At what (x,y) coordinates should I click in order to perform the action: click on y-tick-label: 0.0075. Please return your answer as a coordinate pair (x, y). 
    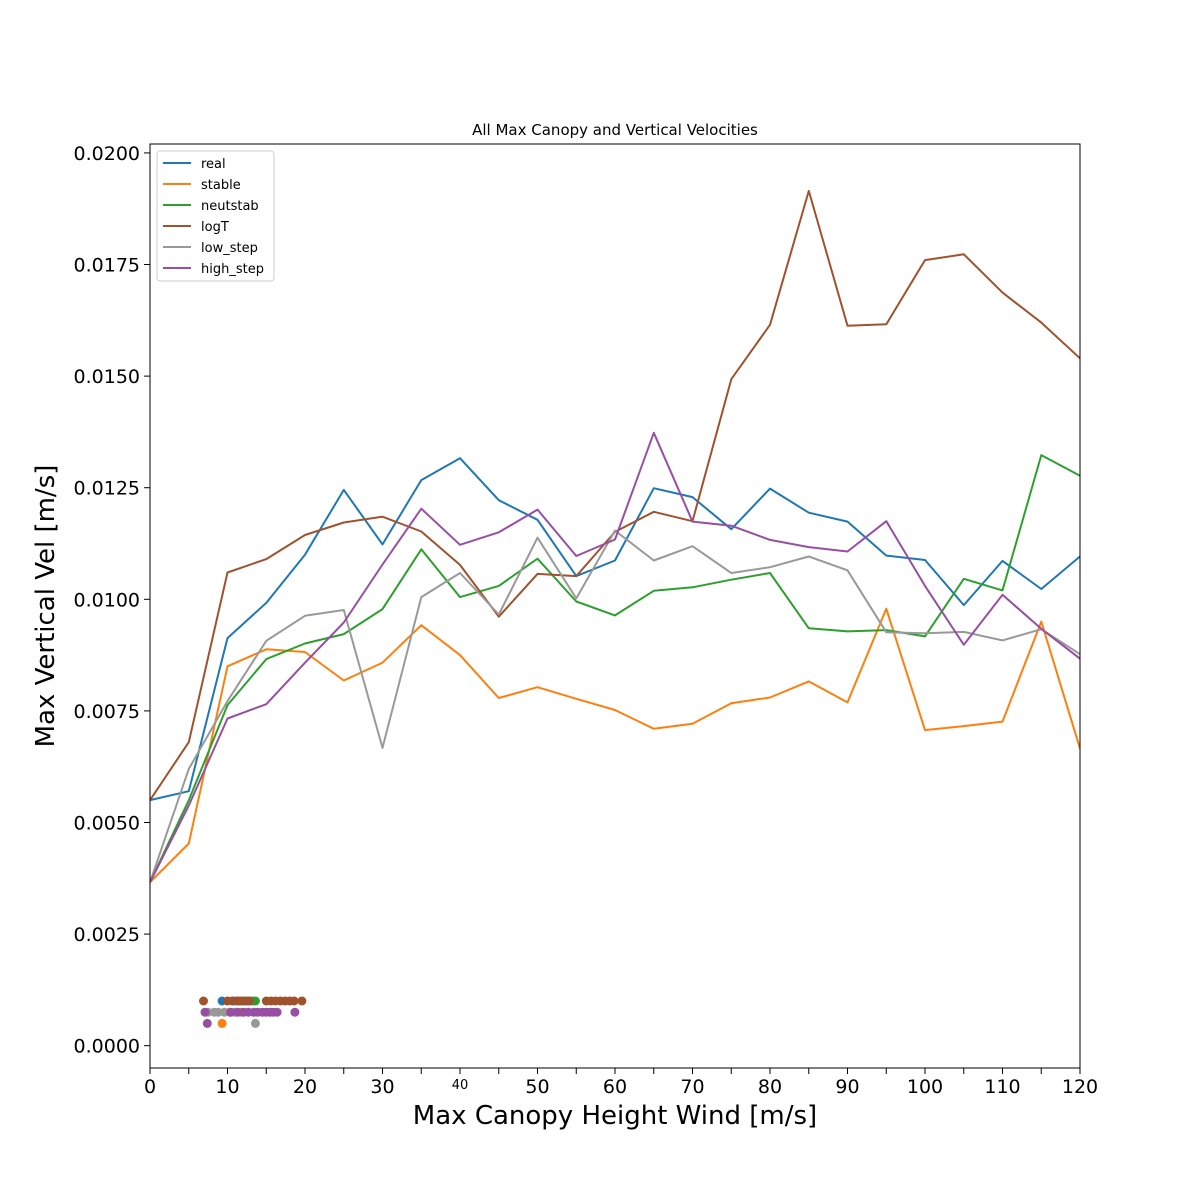
    Looking at the image, I should click on (107, 712).